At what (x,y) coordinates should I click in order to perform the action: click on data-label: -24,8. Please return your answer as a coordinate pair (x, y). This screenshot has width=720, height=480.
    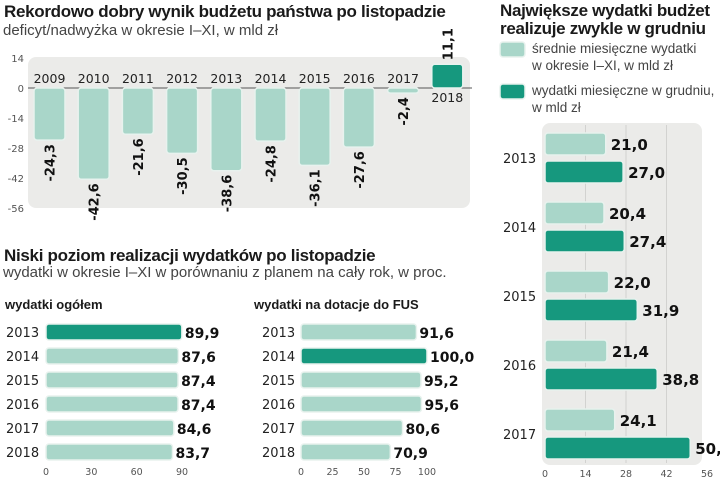
    Looking at the image, I should click on (272, 163).